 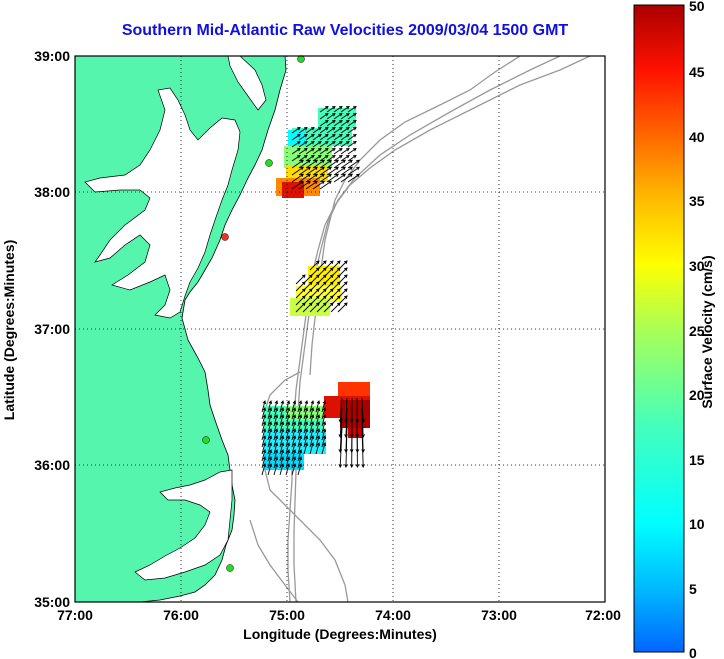 I want to click on delaware-bay, so click(x=247, y=83).